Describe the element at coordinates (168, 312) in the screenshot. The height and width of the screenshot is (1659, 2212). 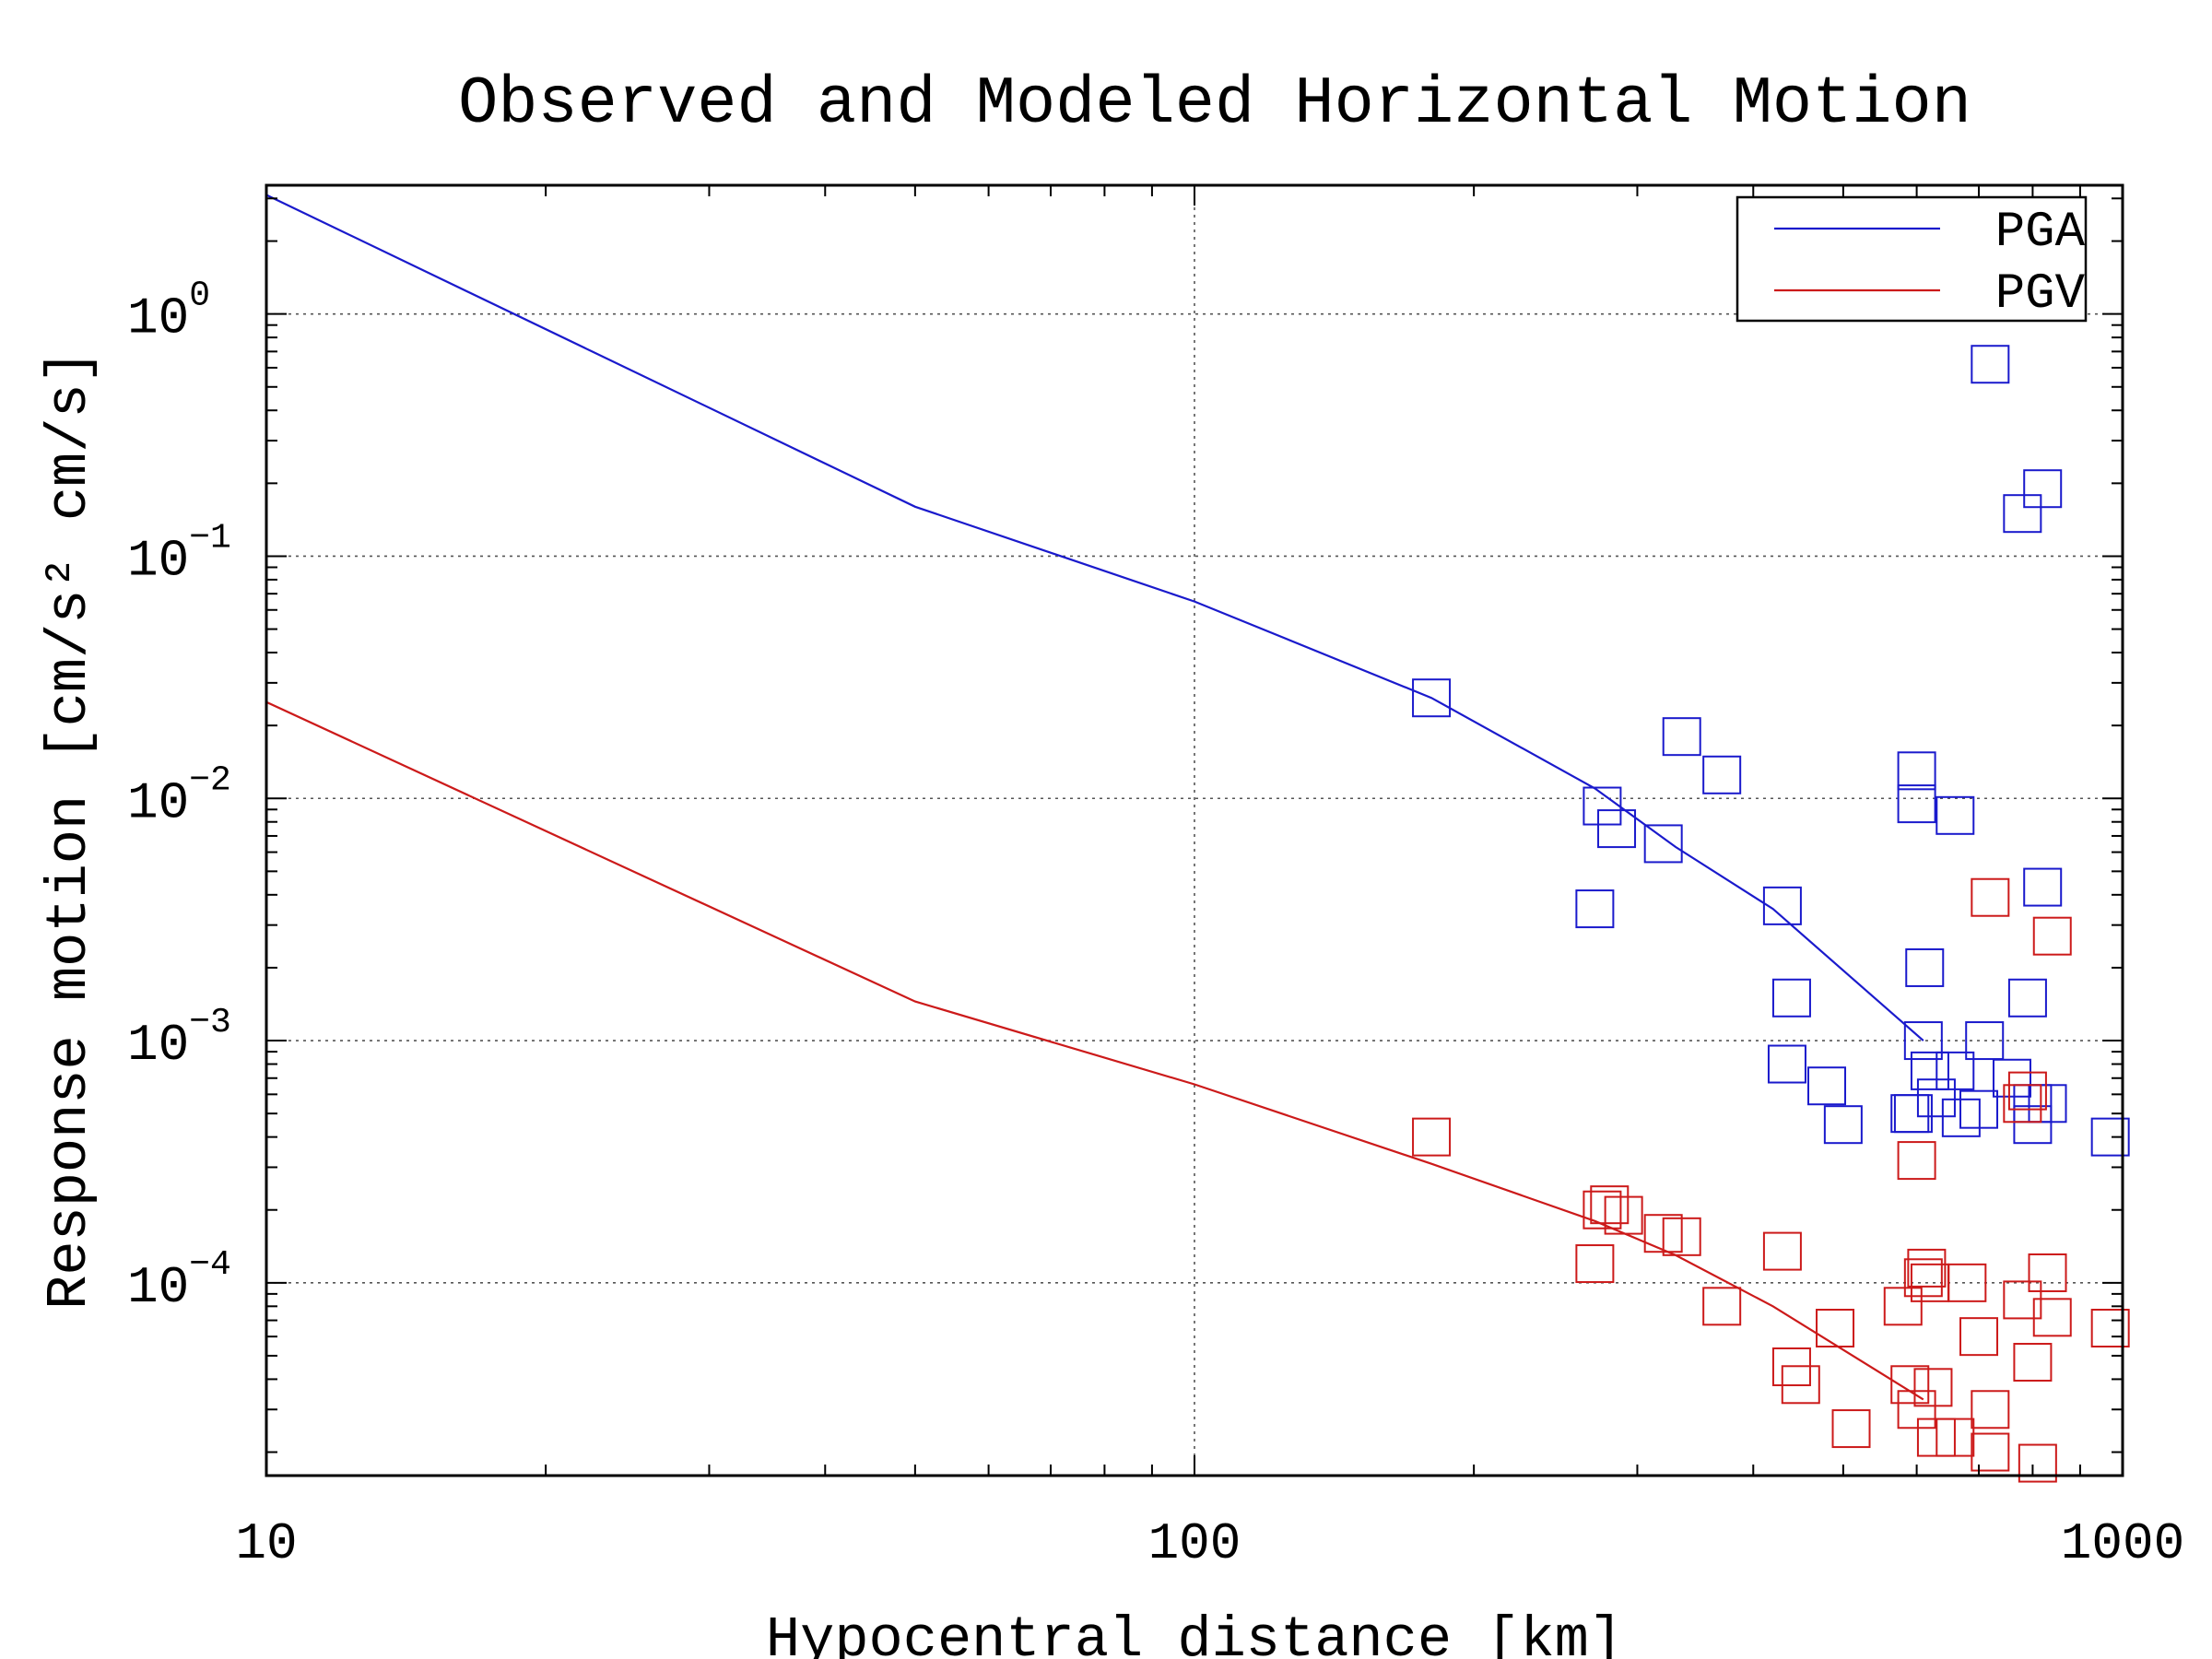
I see `y-tick-label: 10⁰` at that location.